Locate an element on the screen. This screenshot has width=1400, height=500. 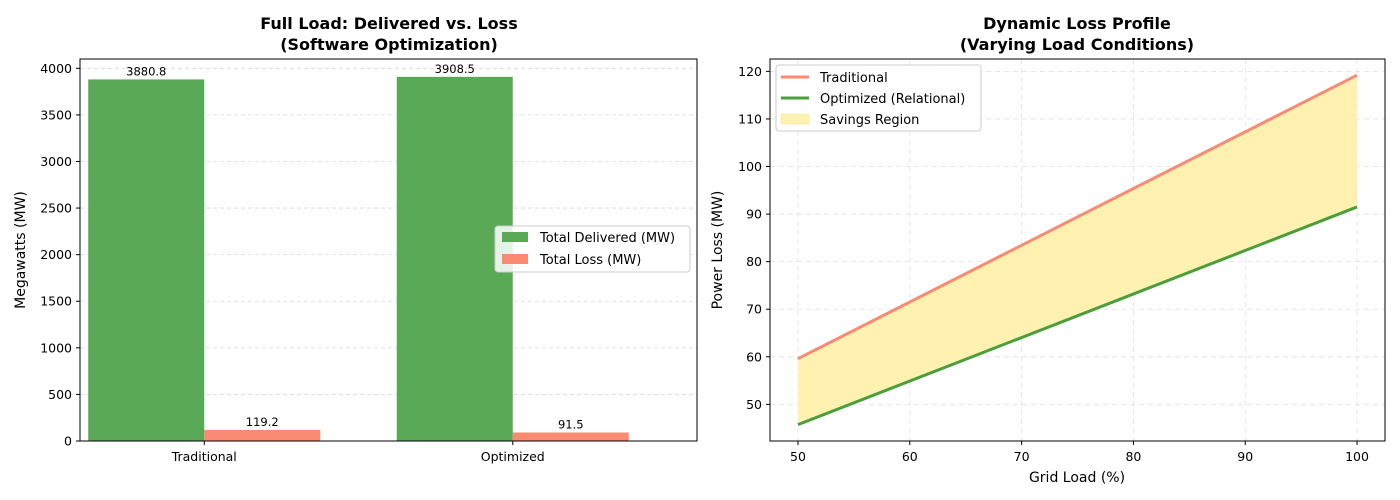
data-label: 119.2 is located at coordinates (262, 422).